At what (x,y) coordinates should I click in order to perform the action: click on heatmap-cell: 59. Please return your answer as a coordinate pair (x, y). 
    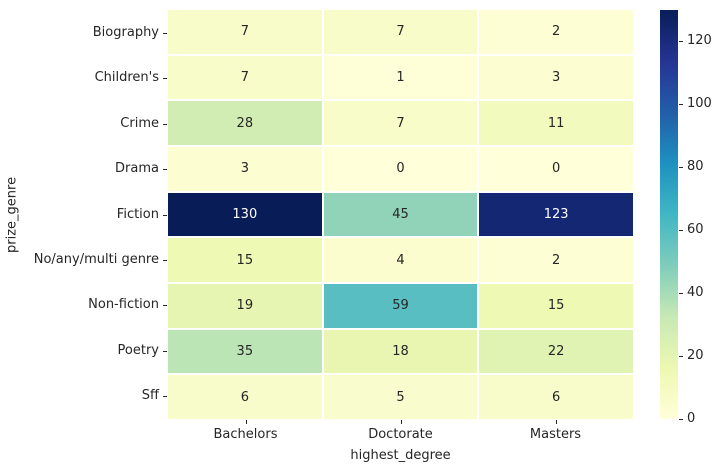
    Looking at the image, I should click on (400, 306).